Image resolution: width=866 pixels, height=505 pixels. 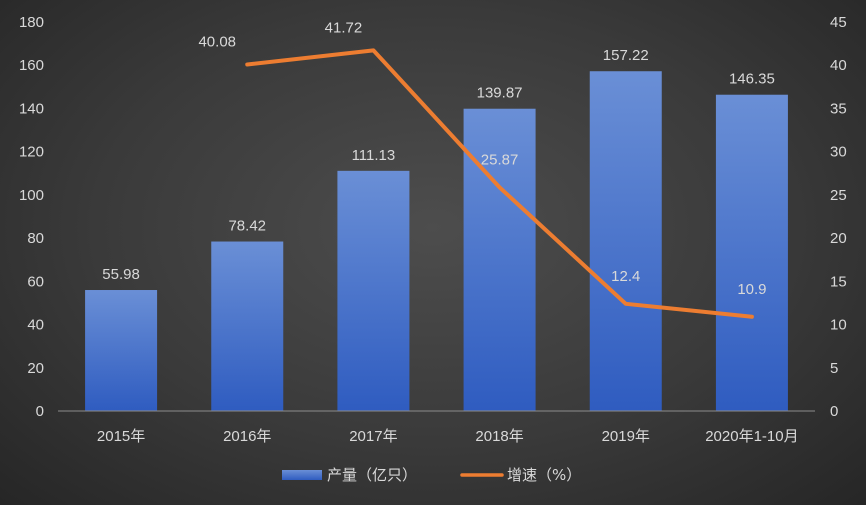 I want to click on x-axis: 2015年 2016年 2017年 2018年 2019年 2020年1-10月, so click(x=448, y=436).